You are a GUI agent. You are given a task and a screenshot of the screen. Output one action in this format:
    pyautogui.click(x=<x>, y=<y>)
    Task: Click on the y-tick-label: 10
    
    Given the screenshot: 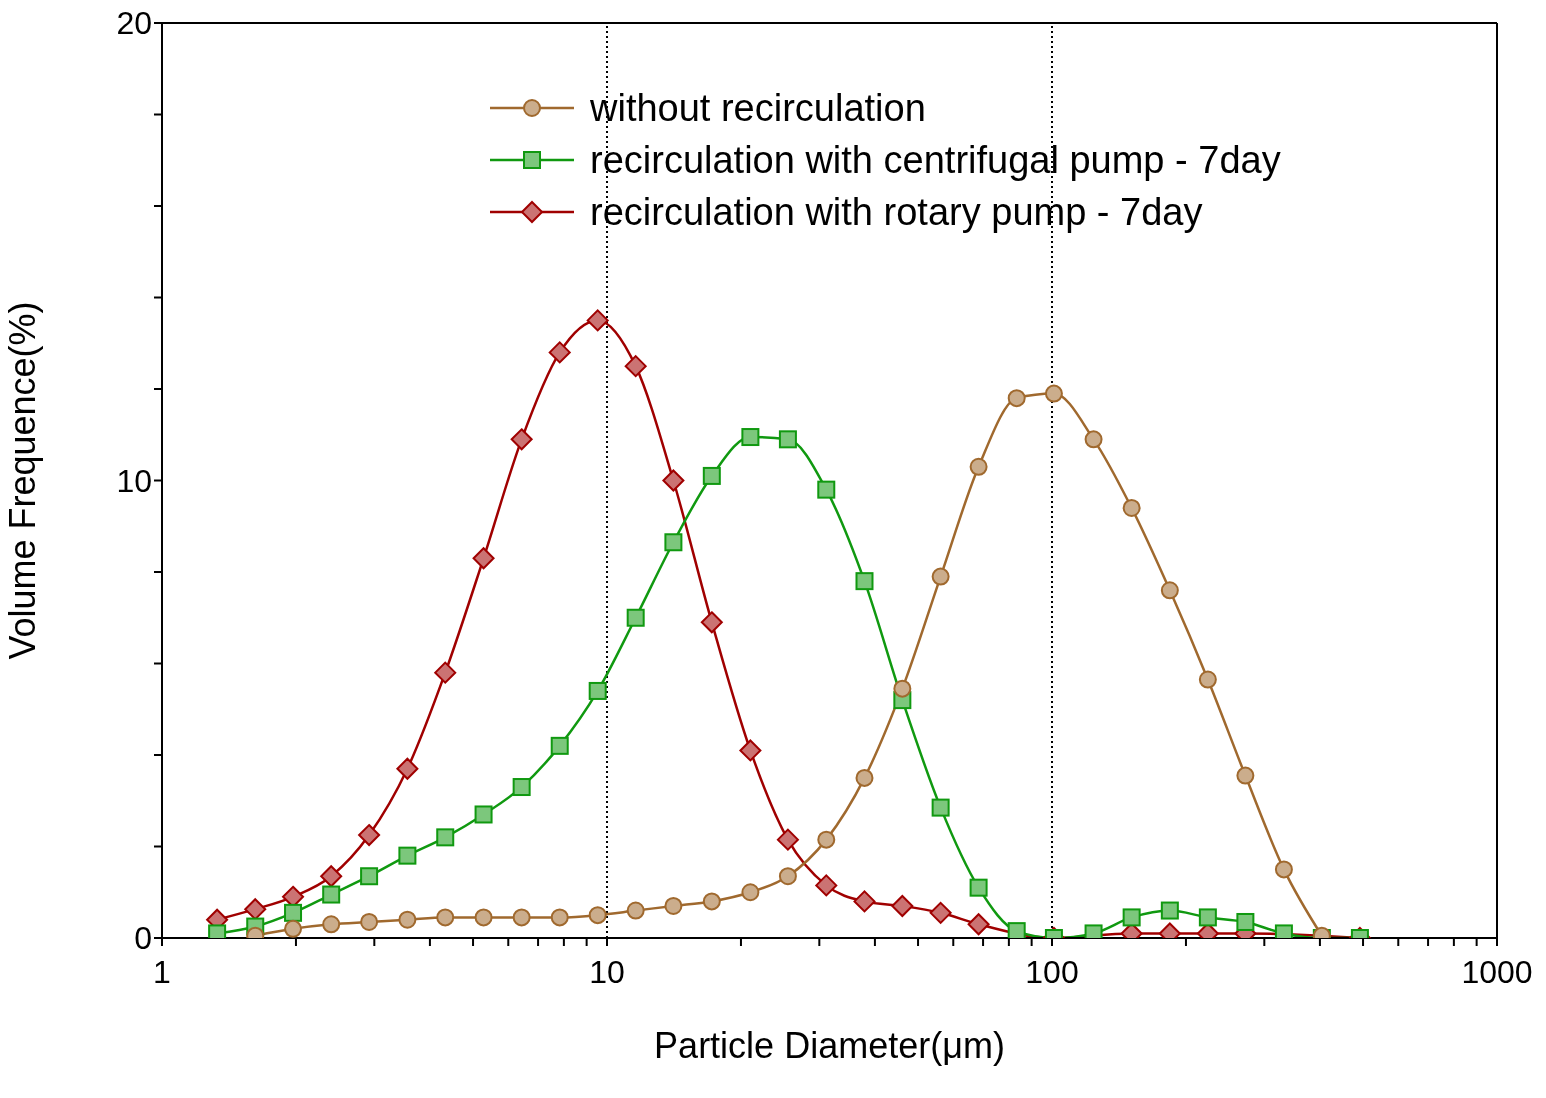 What is the action you would take?
    pyautogui.click(x=134, y=480)
    